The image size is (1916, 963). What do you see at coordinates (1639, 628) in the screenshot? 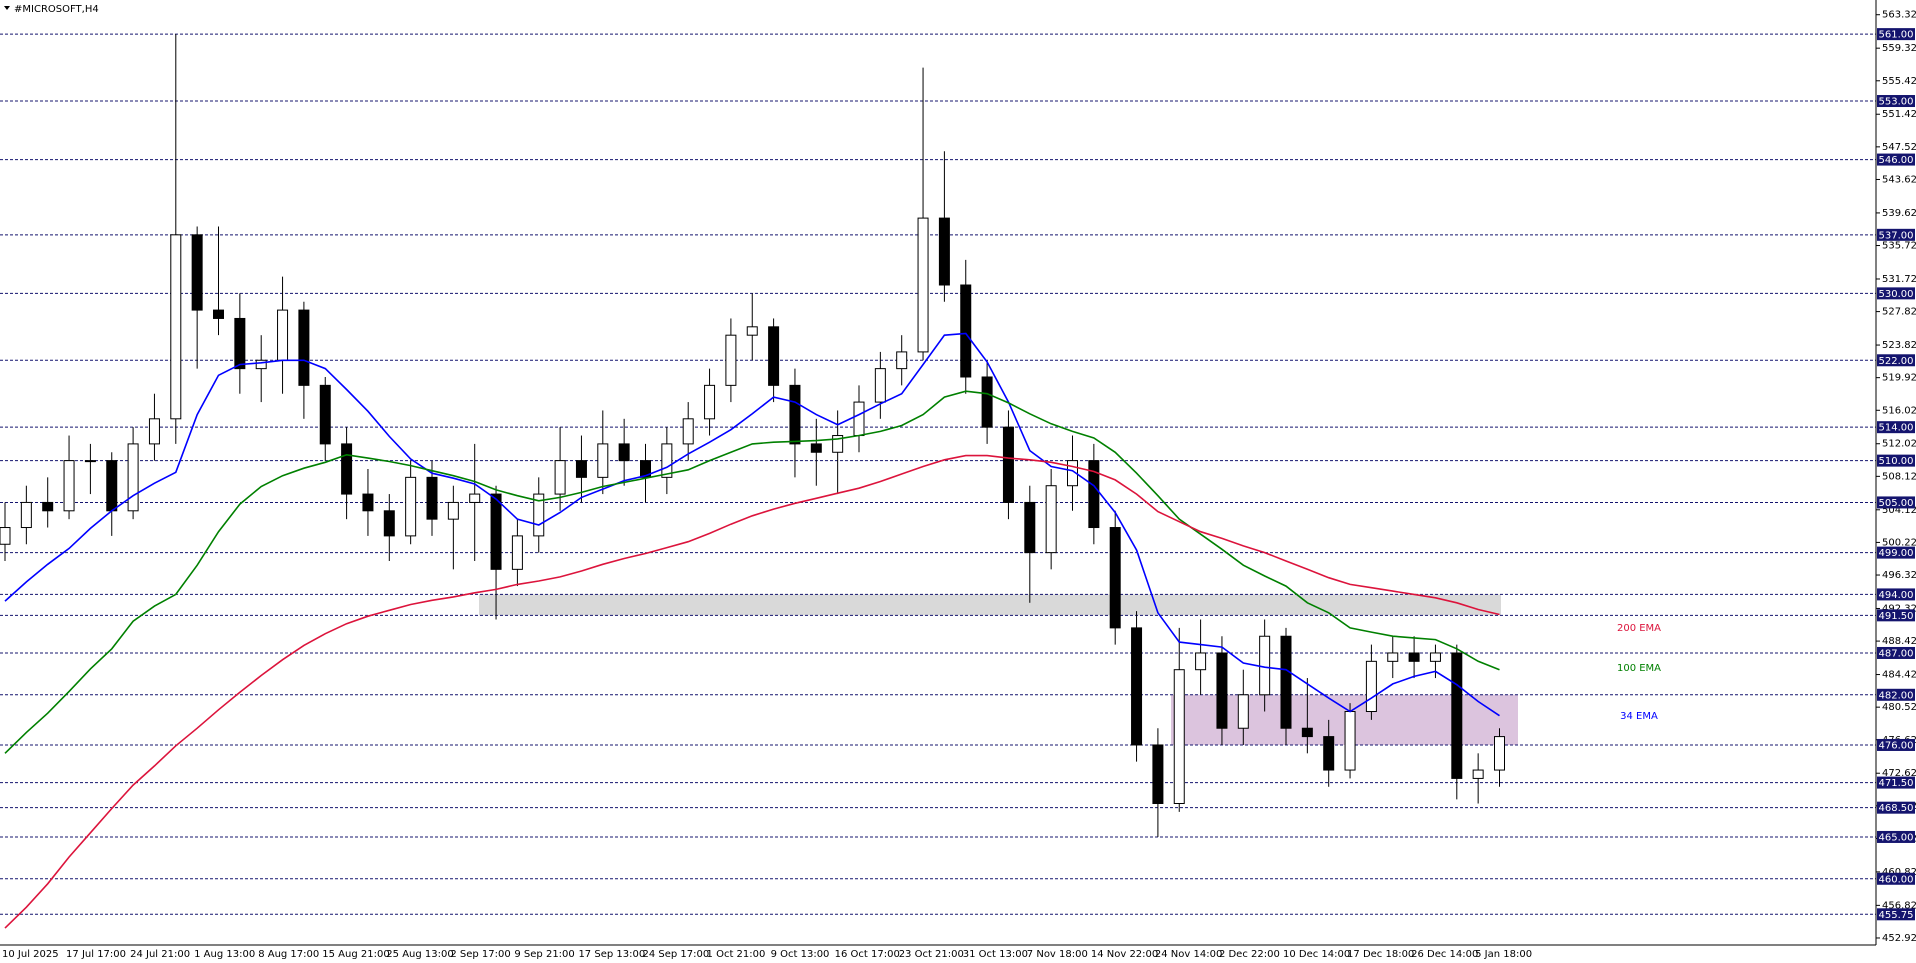
I see `series-label: 200 EMA` at bounding box center [1639, 628].